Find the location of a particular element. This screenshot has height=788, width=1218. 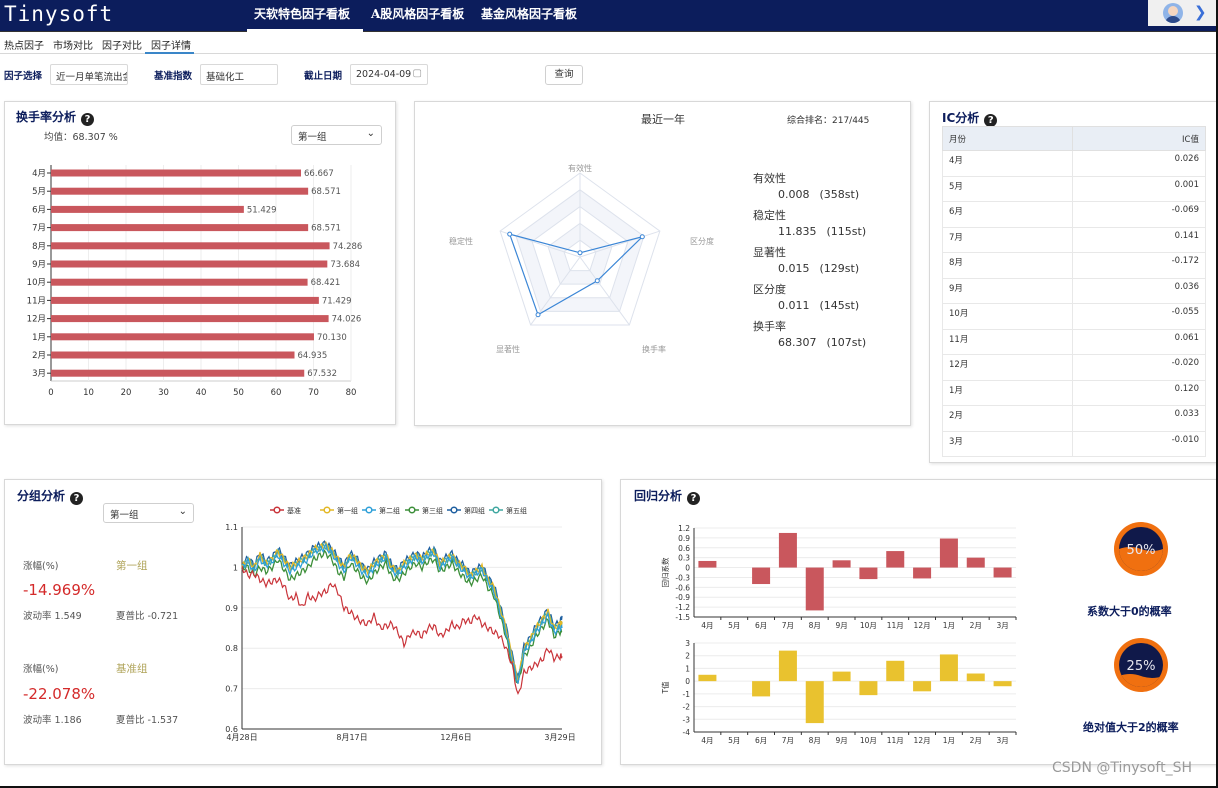

y-tick-label: 0.6 is located at coordinates (231, 729).